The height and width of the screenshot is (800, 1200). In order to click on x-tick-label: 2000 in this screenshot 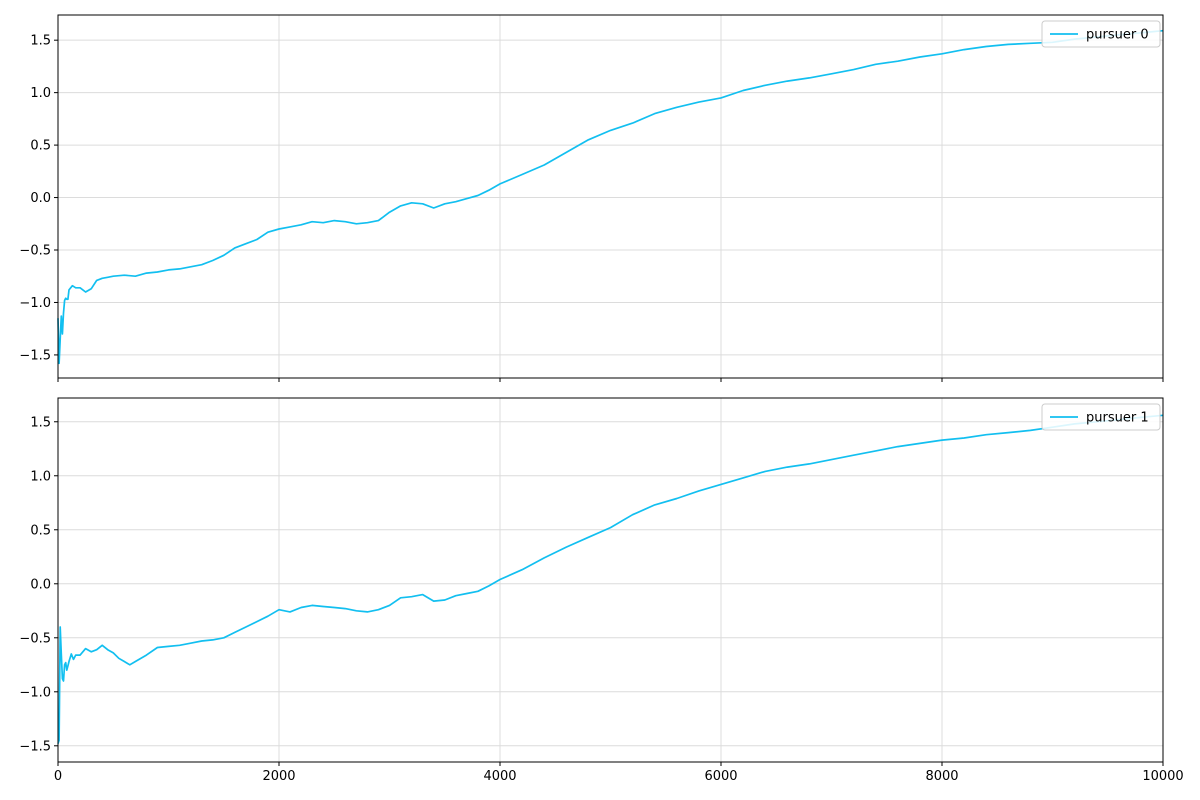, I will do `click(278, 776)`.